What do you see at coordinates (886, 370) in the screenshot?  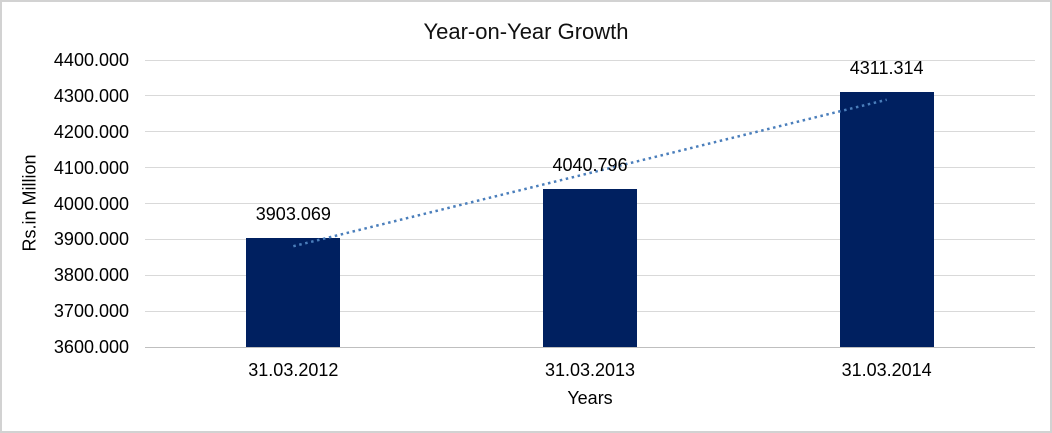 I see `x-tick-label: 31.03.2014` at bounding box center [886, 370].